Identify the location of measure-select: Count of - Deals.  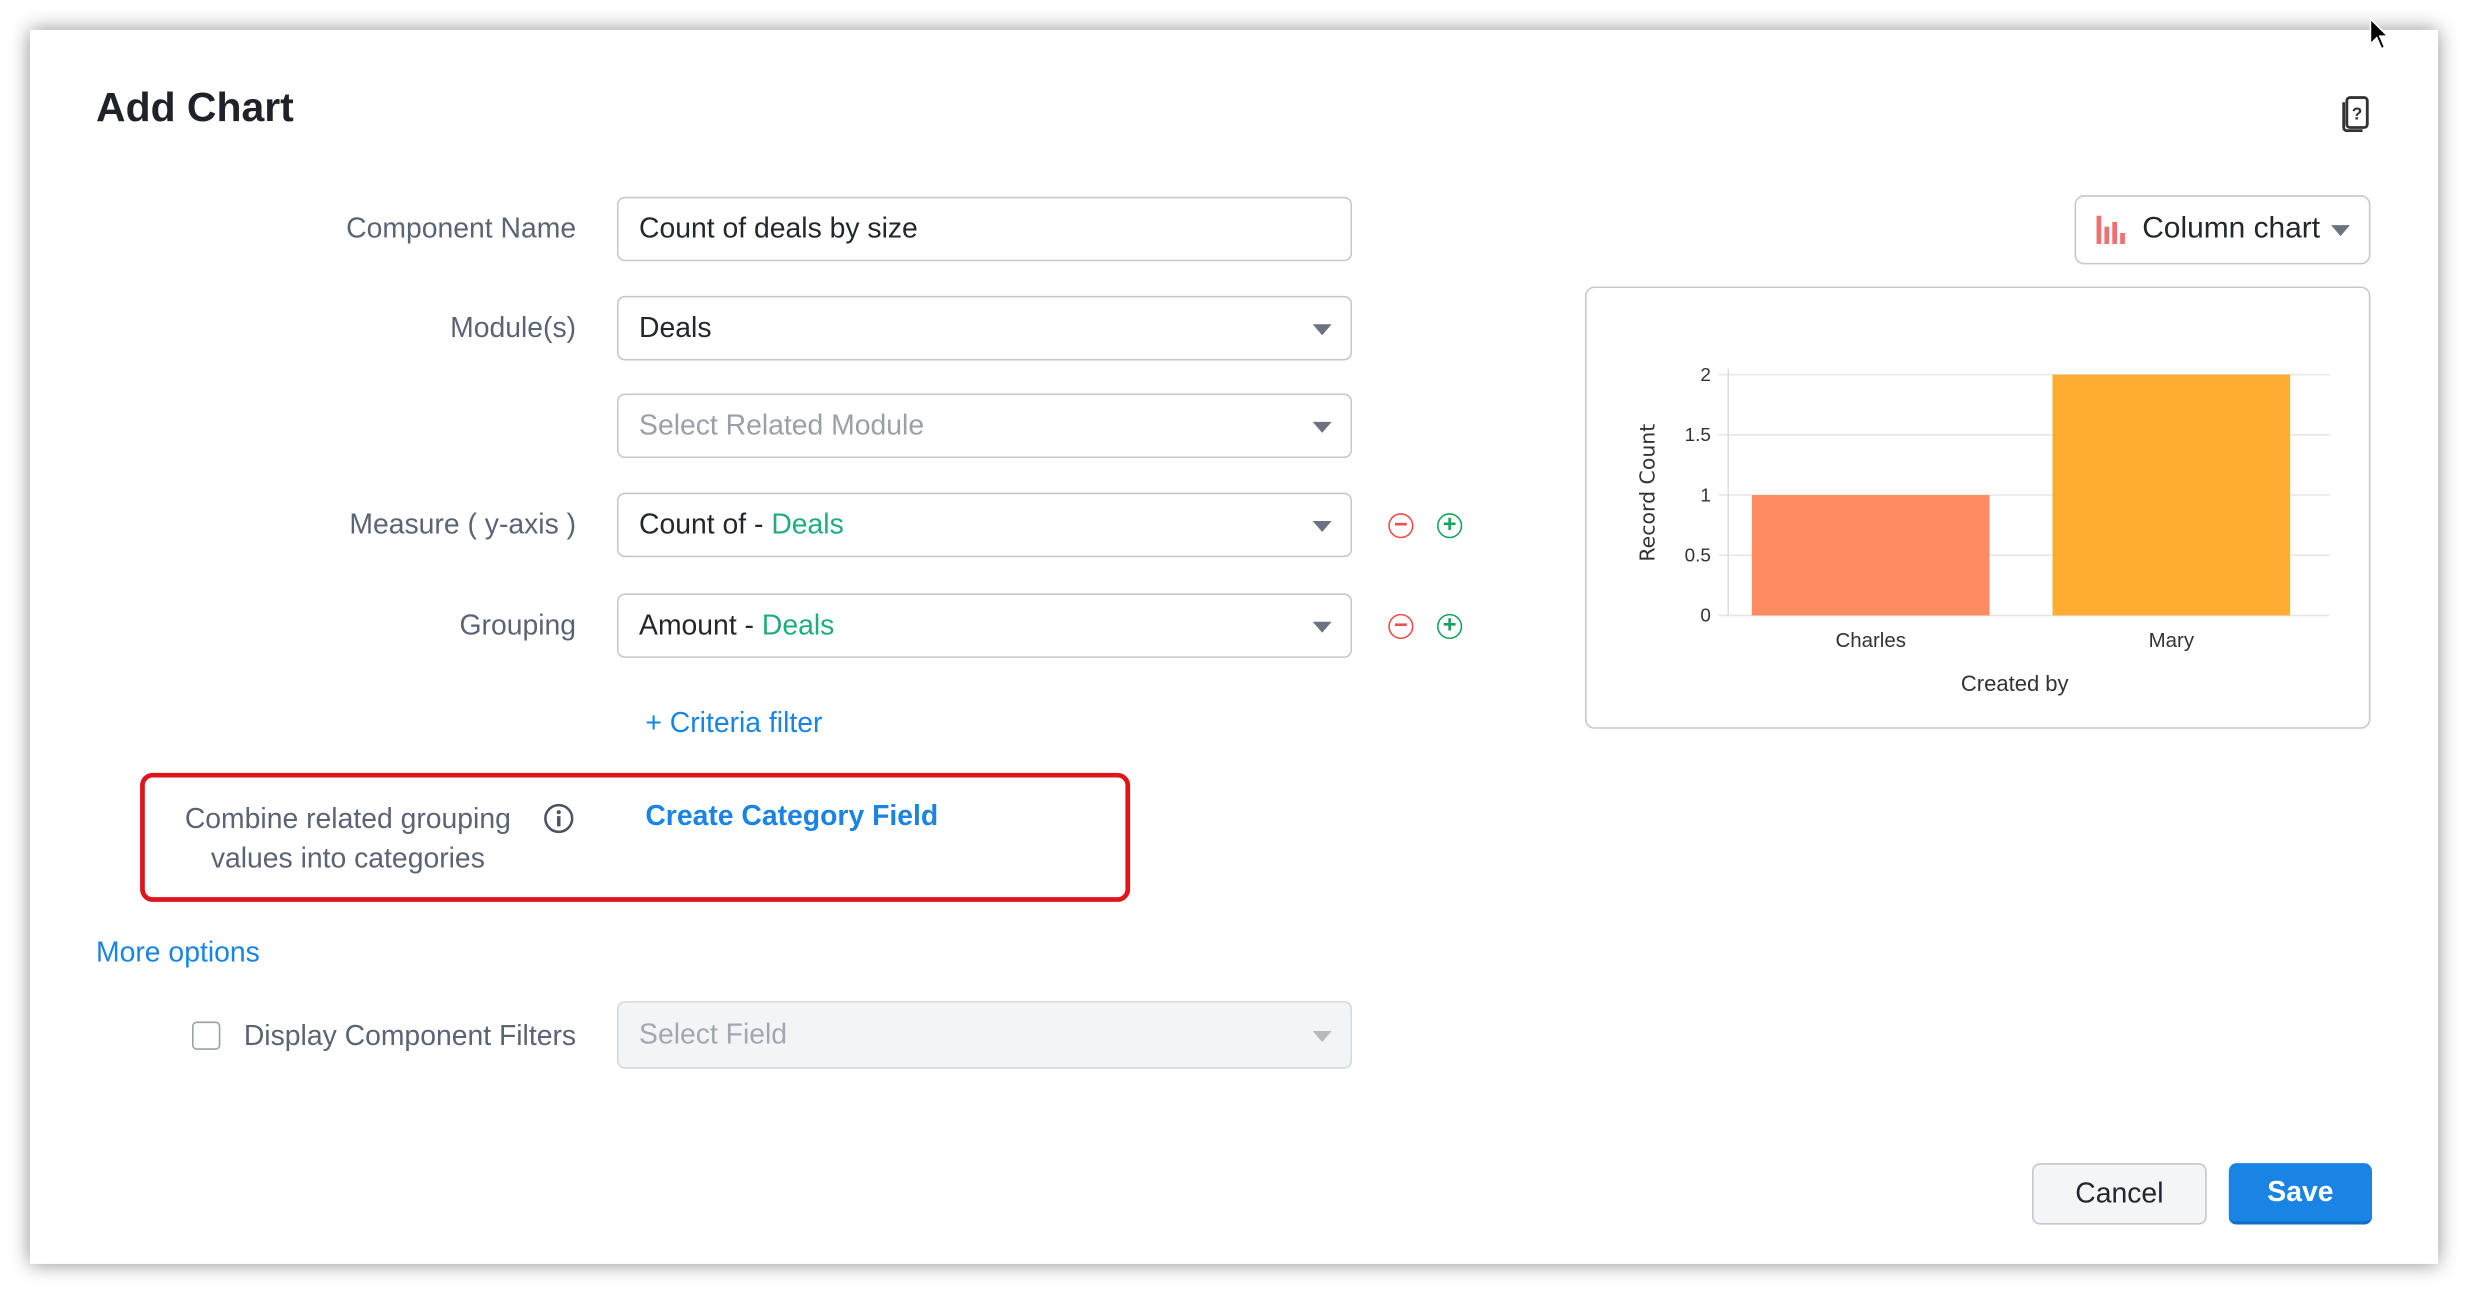
(985, 525).